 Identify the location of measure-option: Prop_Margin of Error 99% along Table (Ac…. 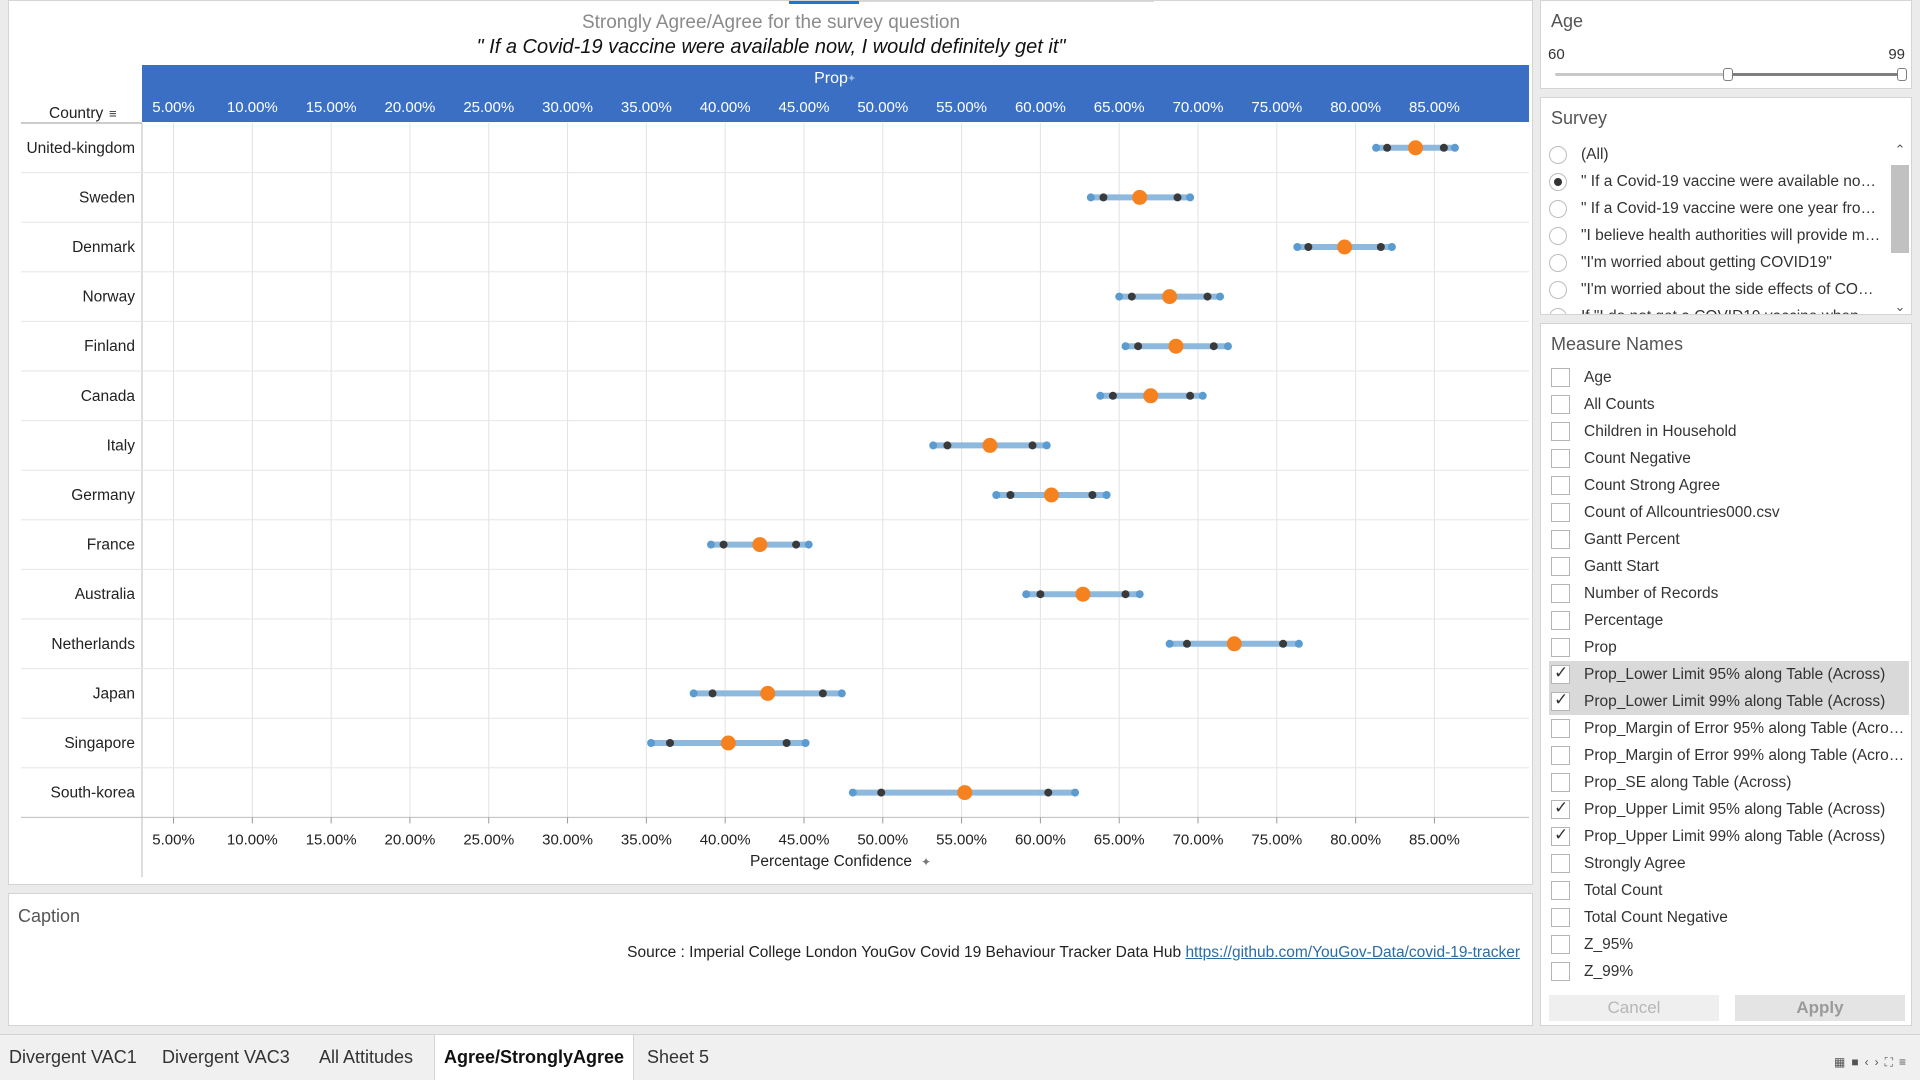
(1729, 755).